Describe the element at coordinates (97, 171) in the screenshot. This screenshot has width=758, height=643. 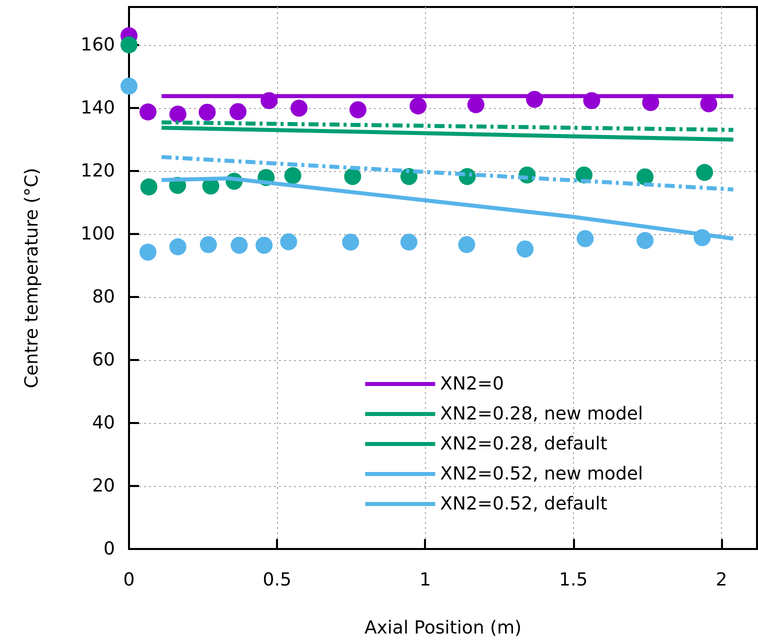
I see `y-tick-label: 120` at that location.